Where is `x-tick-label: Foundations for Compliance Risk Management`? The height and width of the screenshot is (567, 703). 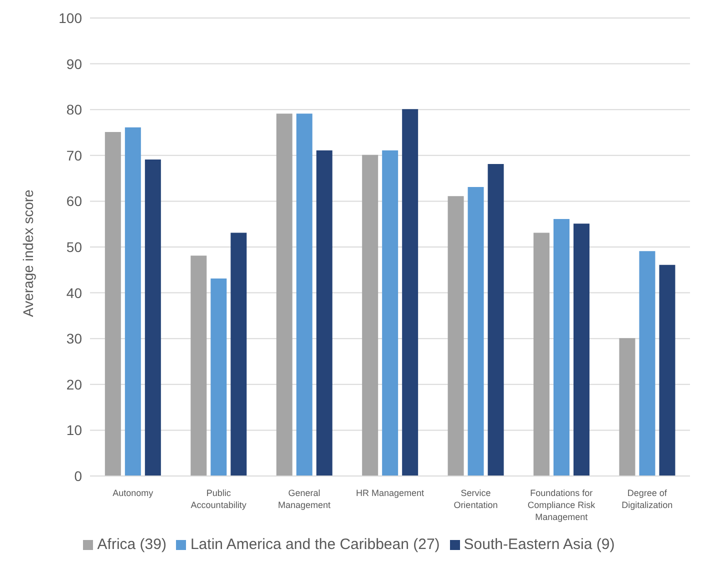
x-tick-label: Foundations for Compliance Risk Management is located at coordinates (562, 505).